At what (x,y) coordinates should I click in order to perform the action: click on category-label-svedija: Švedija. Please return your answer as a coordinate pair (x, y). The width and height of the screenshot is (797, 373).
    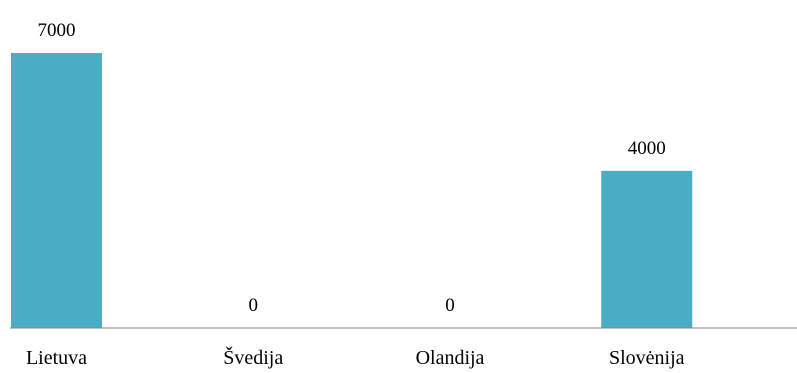
    Looking at the image, I should click on (253, 357).